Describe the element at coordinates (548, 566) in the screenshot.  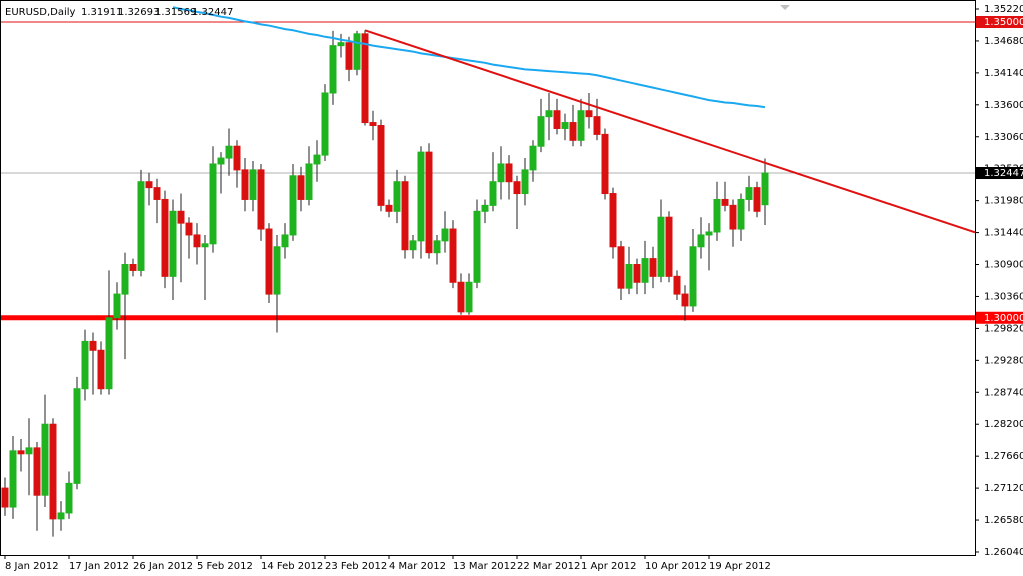
I see `x-tick-label: 22 Mar 2012` at that location.